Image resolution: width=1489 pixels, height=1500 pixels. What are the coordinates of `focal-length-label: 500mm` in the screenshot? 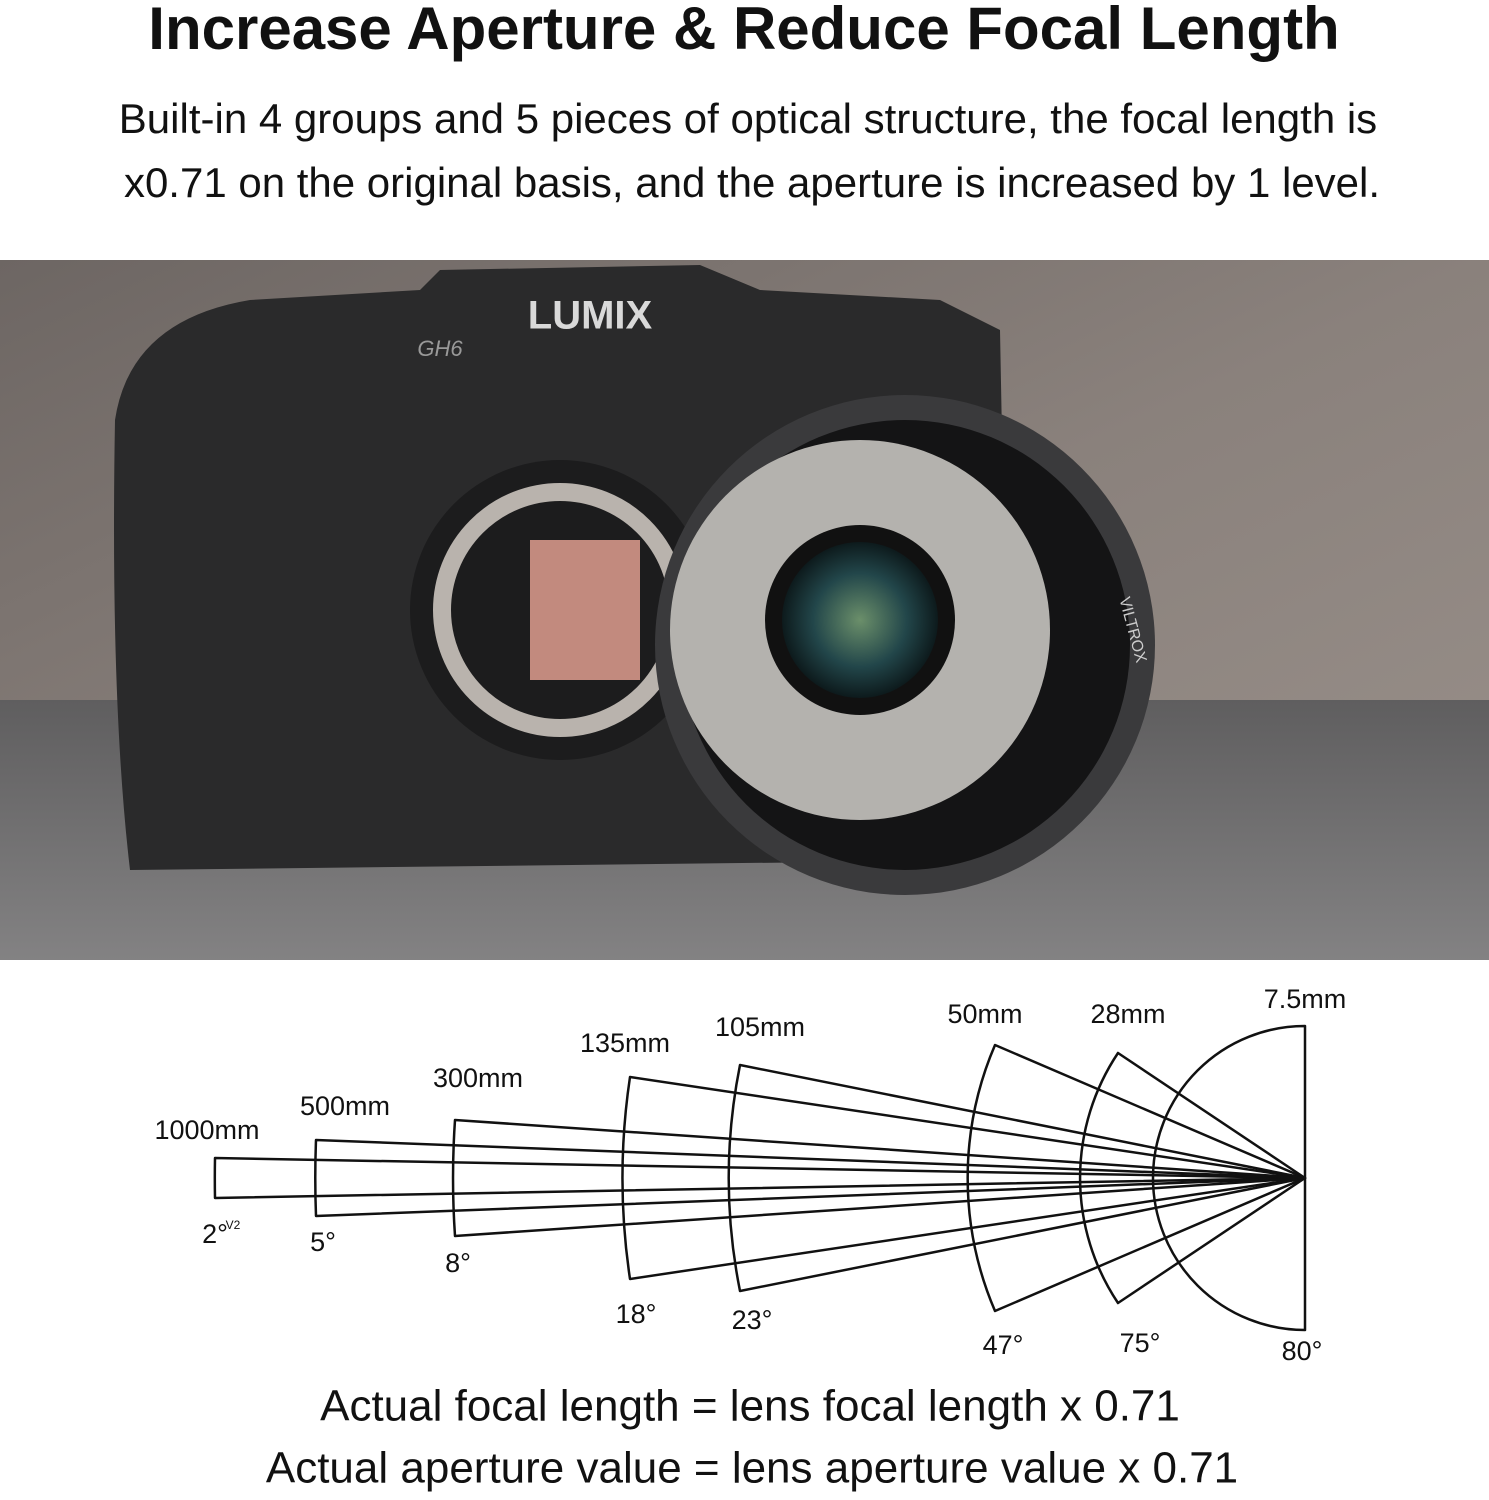 It's located at (345, 1106).